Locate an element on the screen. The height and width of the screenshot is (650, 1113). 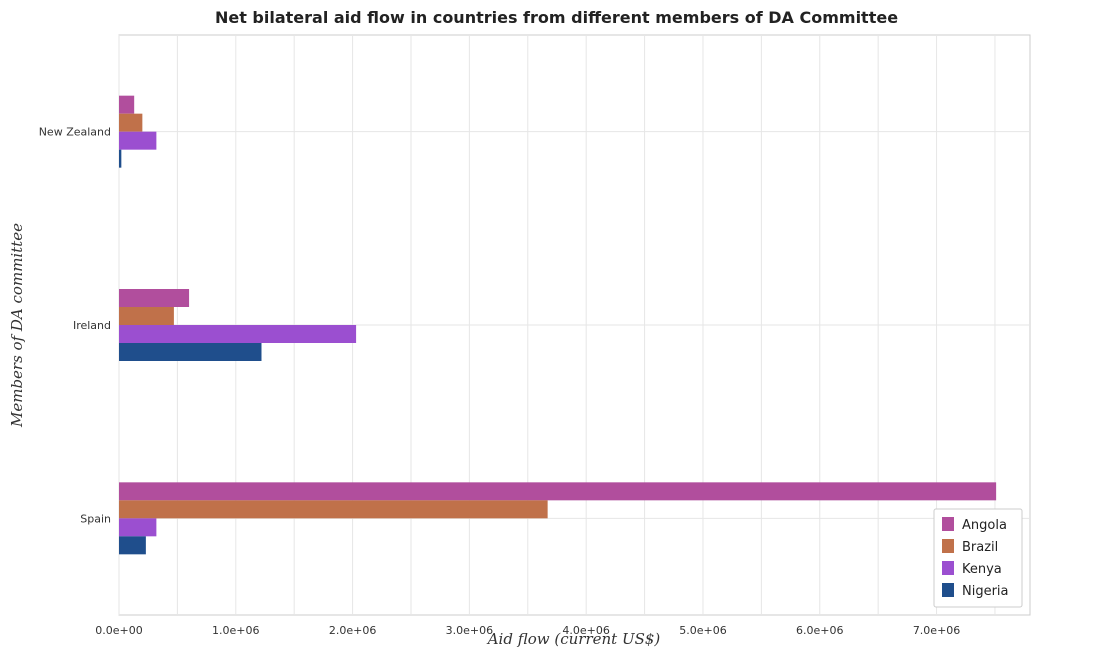
y-tick-label: New Zealand is located at coordinates (75, 132).